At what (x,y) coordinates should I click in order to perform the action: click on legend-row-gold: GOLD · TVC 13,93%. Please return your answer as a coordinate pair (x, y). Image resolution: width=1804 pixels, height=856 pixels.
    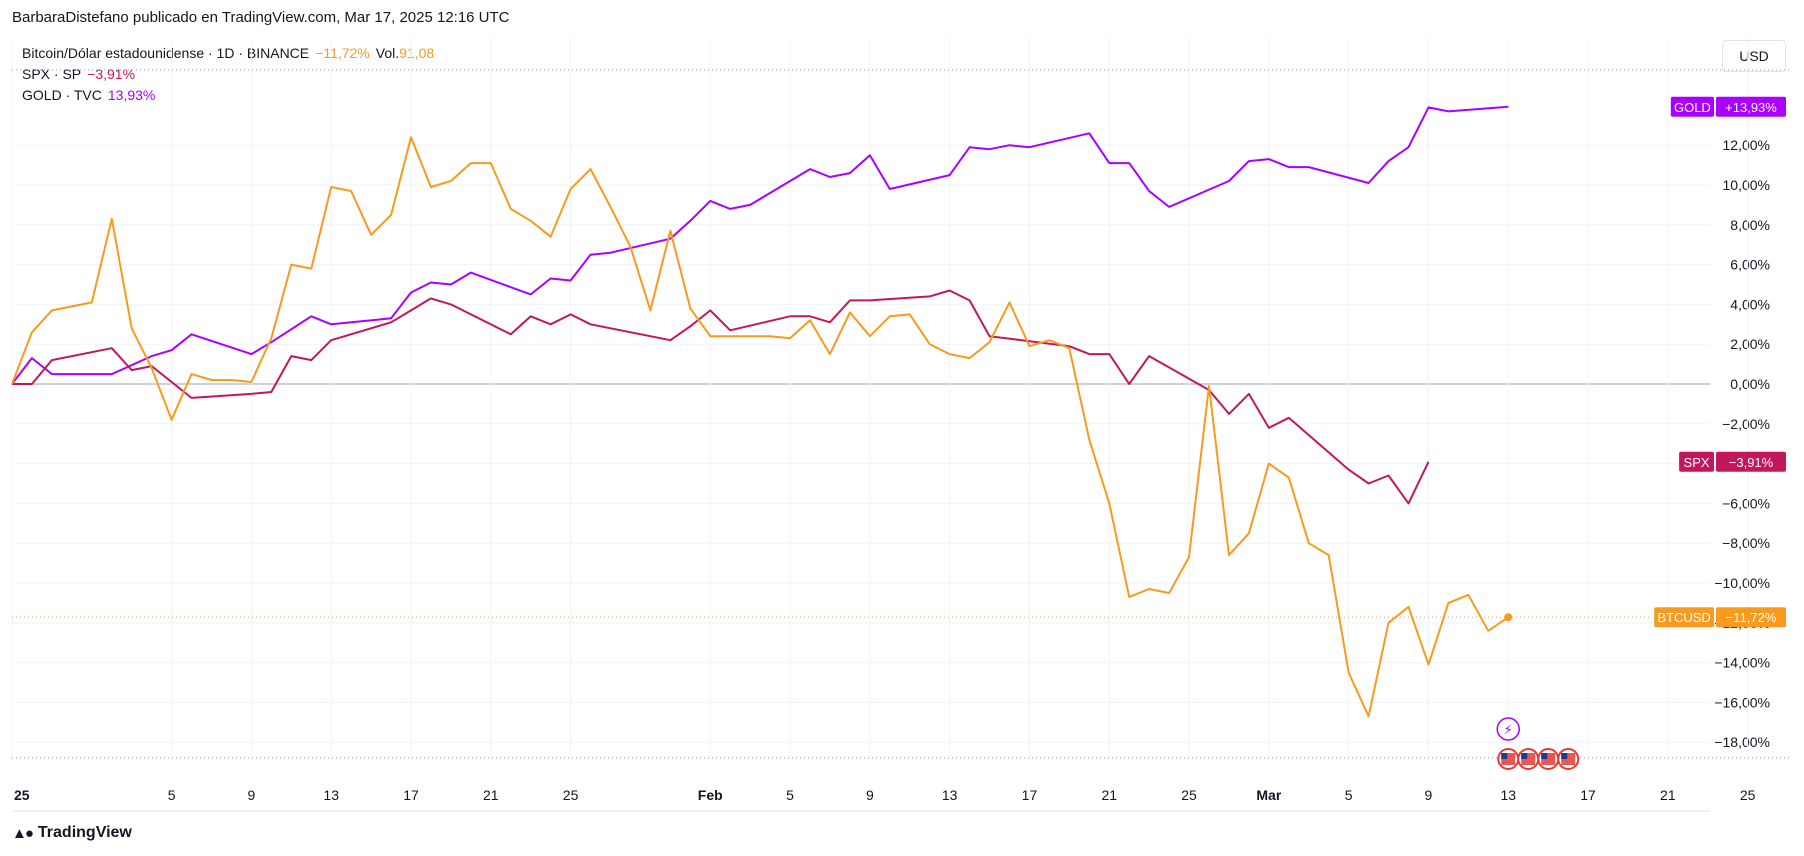
    Looking at the image, I should click on (231, 95).